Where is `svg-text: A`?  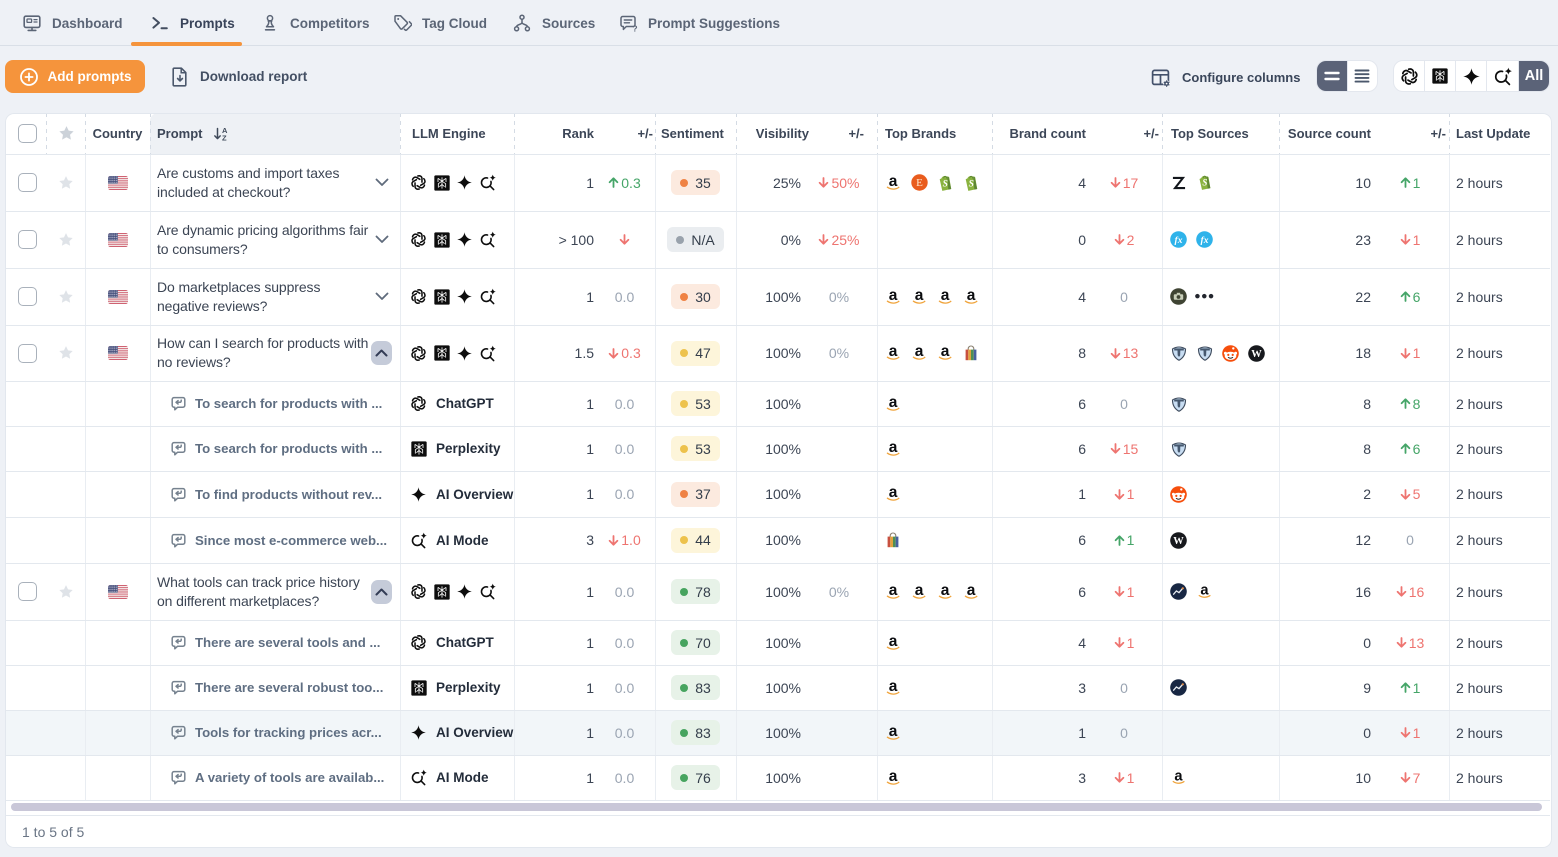 svg-text: A is located at coordinates (225, 130).